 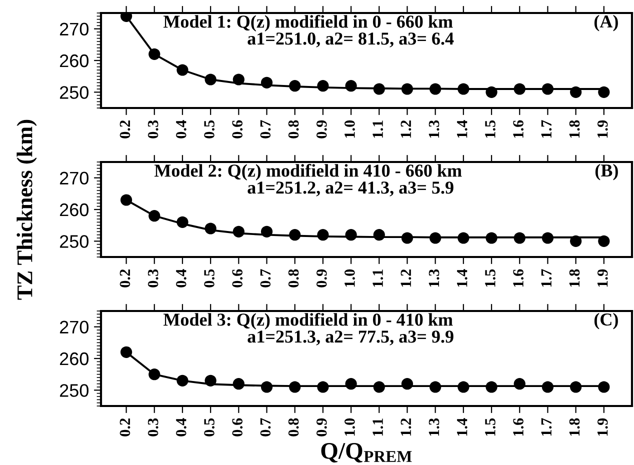 I want to click on text: a1=251.2, a2= 41.3, a3= 5.9, so click(x=351, y=189).